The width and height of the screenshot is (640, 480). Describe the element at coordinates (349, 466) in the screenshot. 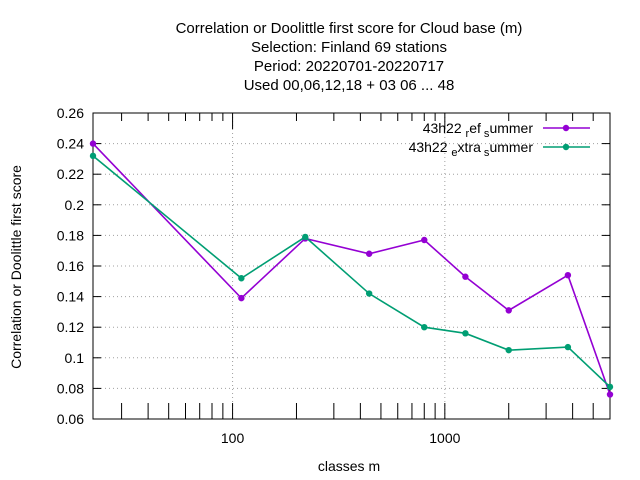

I see `x-axis-label: classes m` at that location.